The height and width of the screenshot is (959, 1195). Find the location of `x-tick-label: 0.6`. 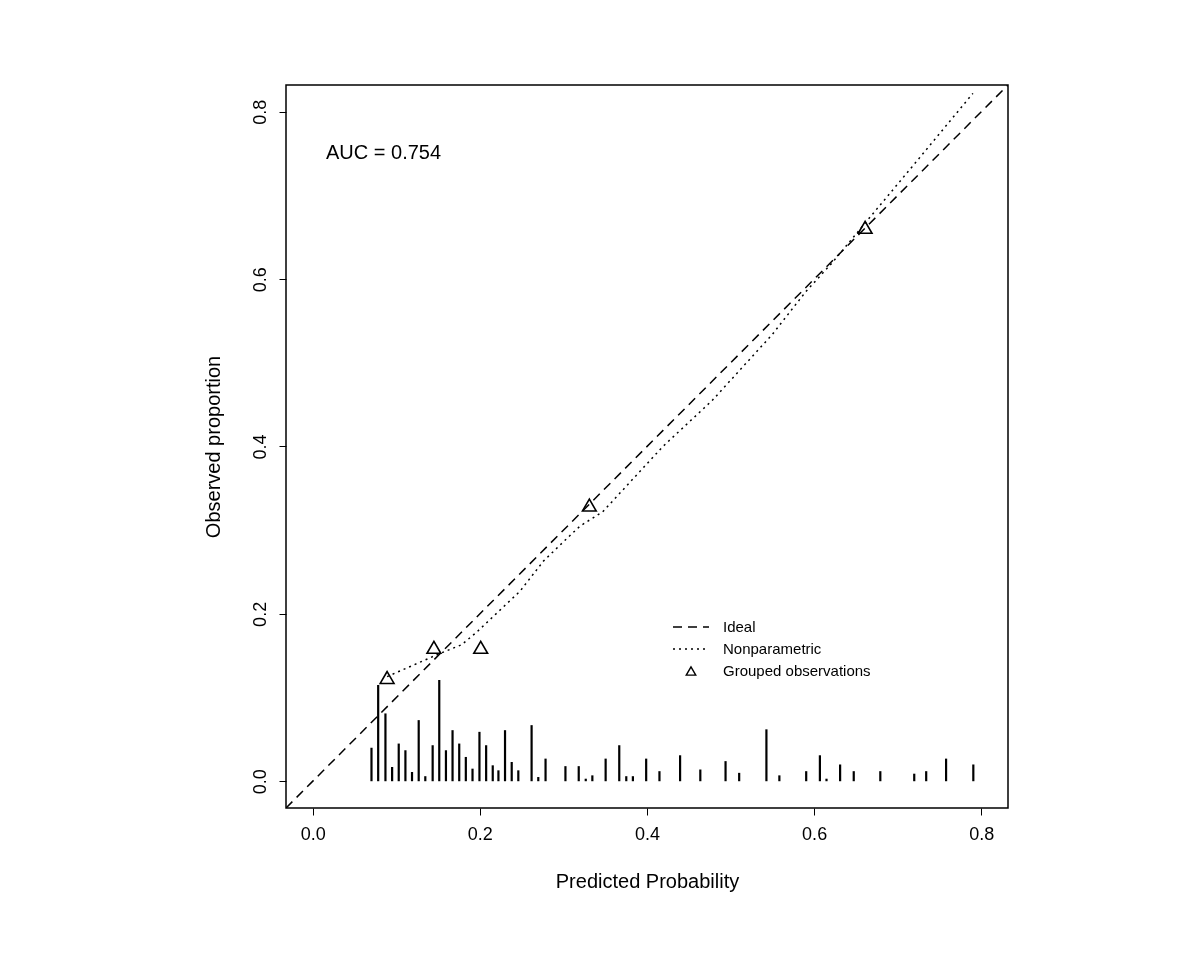

x-tick-label: 0.6 is located at coordinates (815, 833).